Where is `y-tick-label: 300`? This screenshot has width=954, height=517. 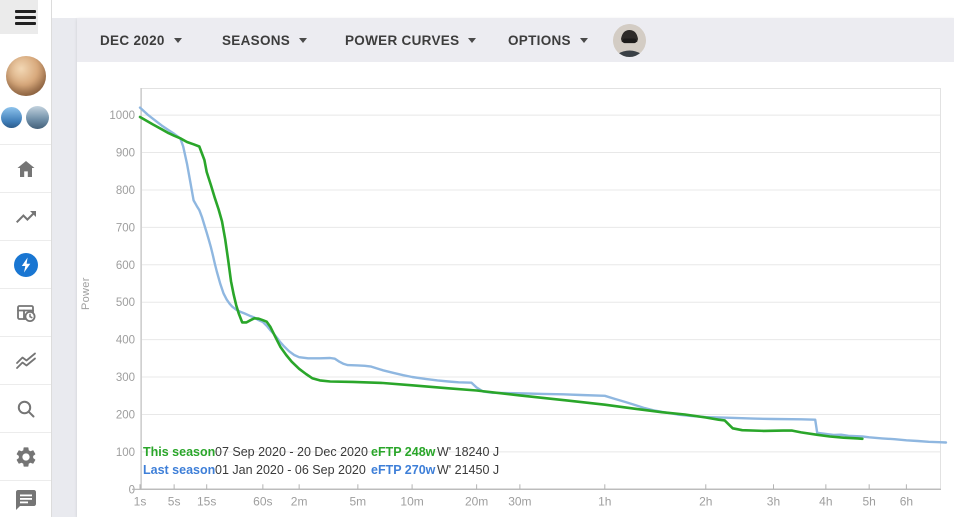 y-tick-label: 300 is located at coordinates (125, 378).